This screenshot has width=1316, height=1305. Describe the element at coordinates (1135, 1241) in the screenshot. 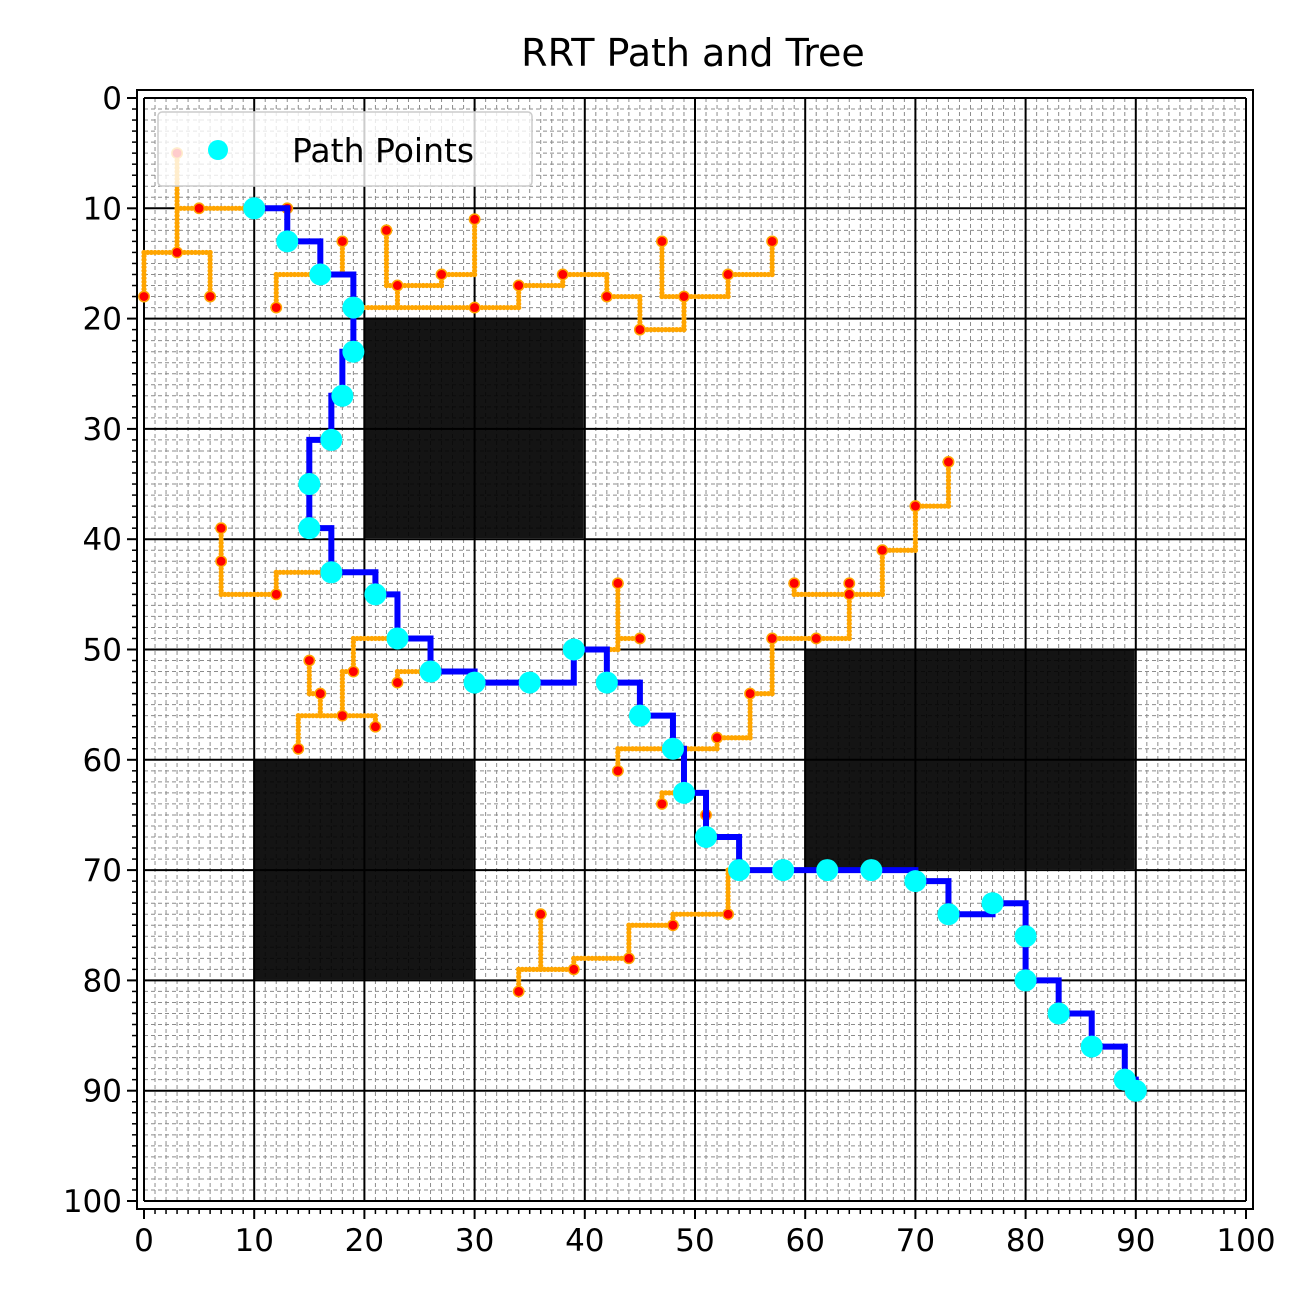

I see `x-tick-label: 90` at that location.